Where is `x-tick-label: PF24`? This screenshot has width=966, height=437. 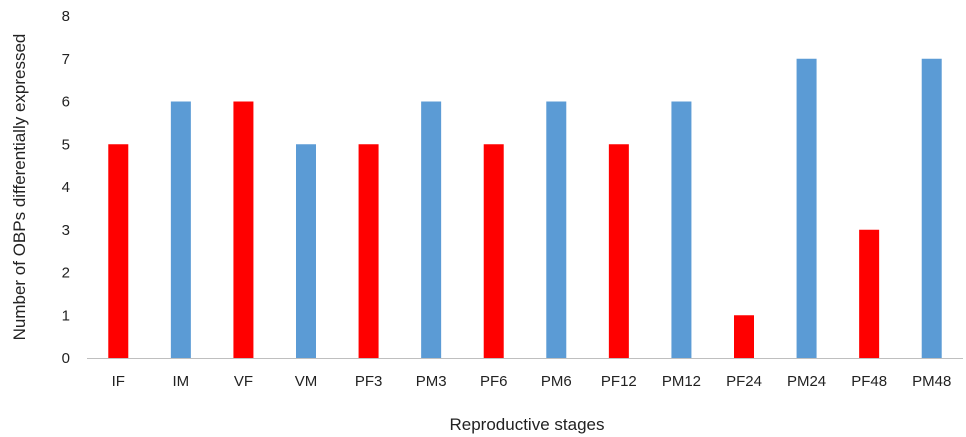
x-tick-label: PF24 is located at coordinates (744, 381).